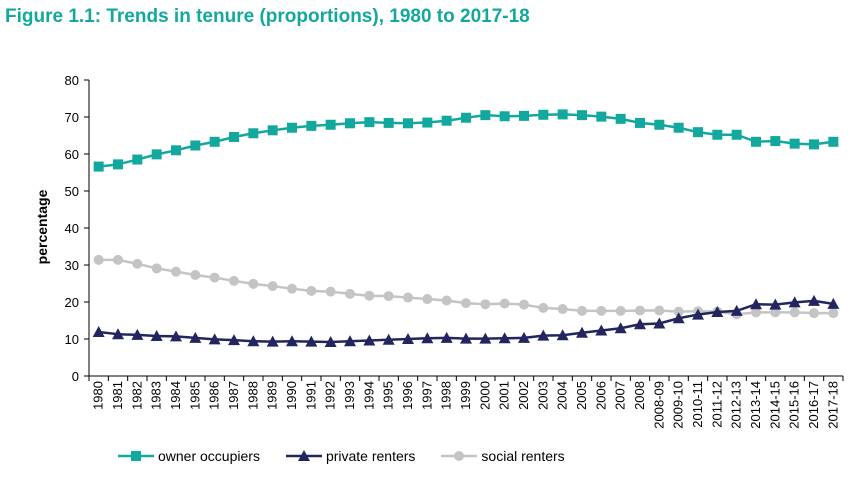  What do you see at coordinates (189, 456) in the screenshot?
I see `legend-item: owner occupiers` at bounding box center [189, 456].